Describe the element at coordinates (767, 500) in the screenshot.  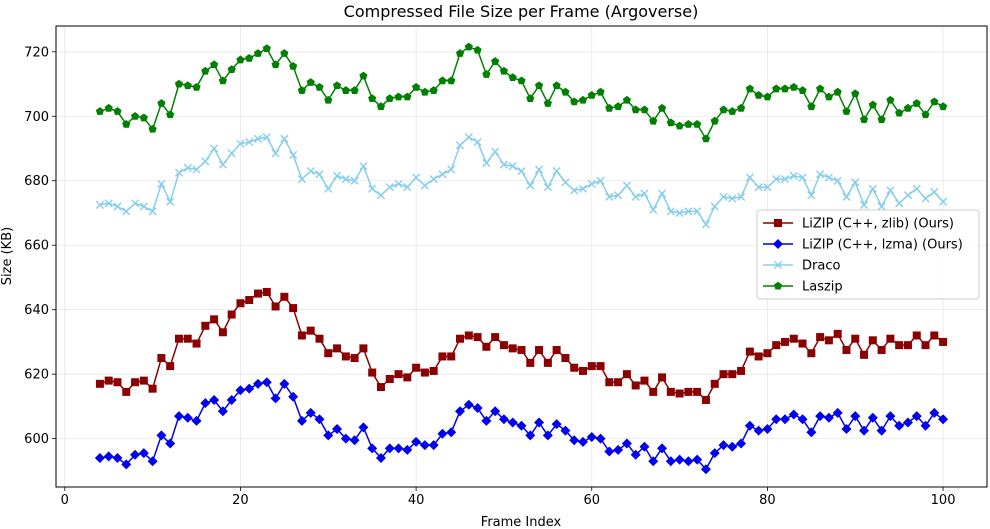
I see `x-tick-label: 80` at that location.